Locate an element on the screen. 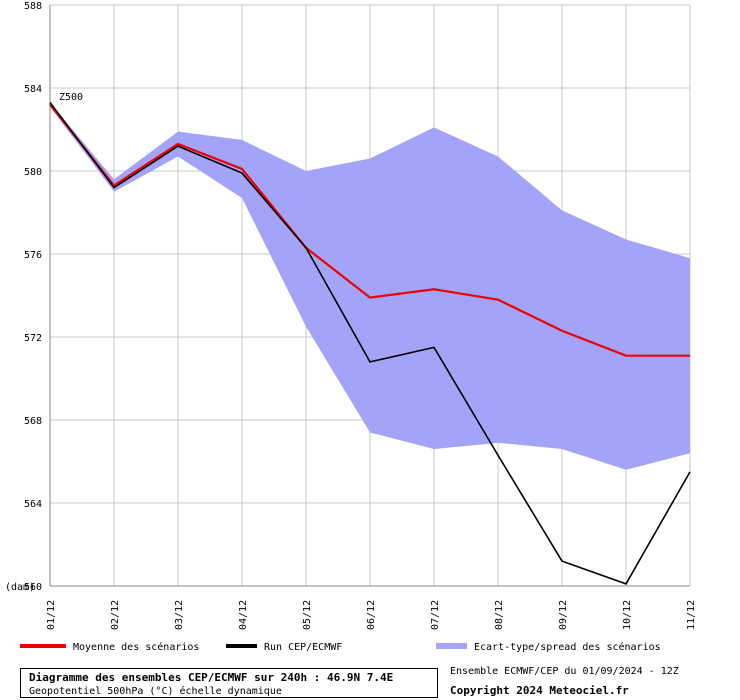 The width and height of the screenshot is (740, 700). y-tick-label: 584 is located at coordinates (33, 89).